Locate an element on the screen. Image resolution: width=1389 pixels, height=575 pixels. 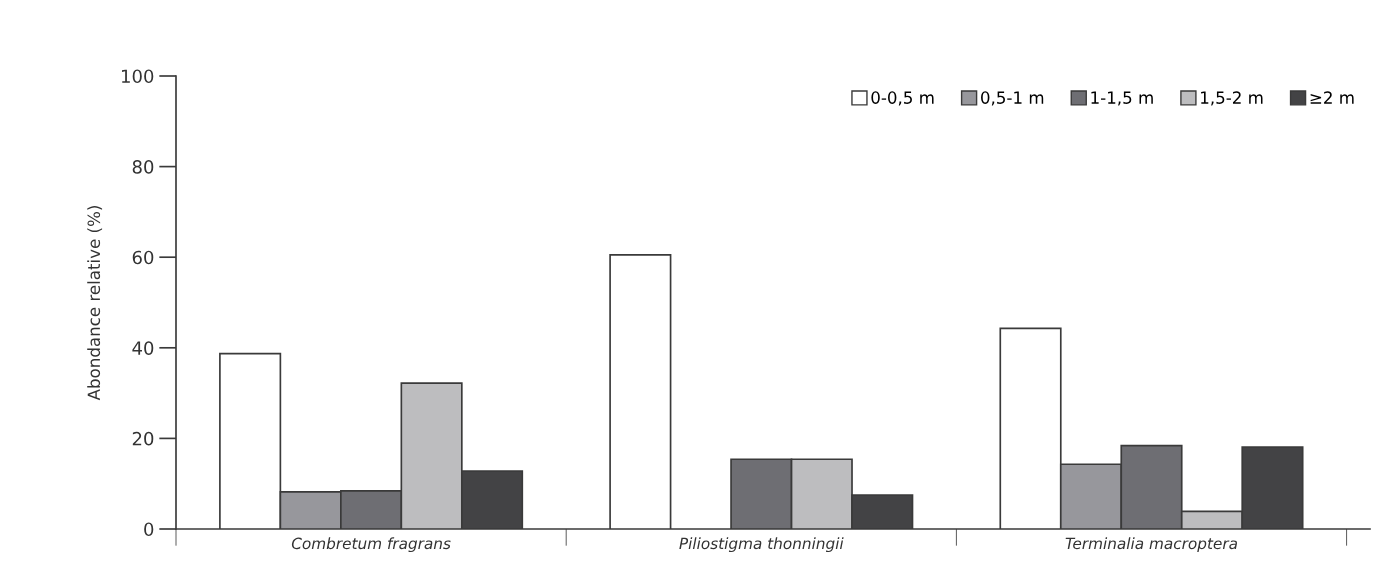
legend-label: 0-0,5 m is located at coordinates (902, 98).